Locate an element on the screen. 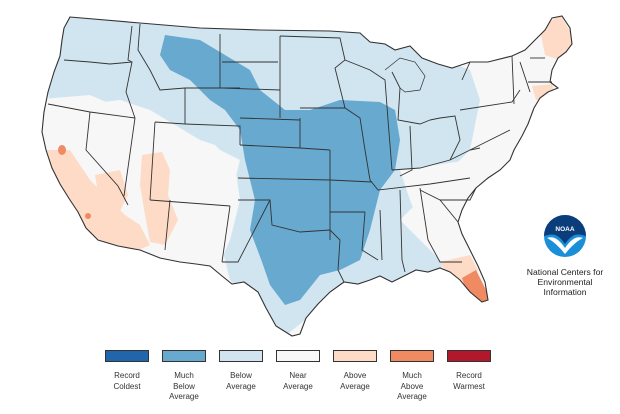 Image resolution: width=620 pixels, height=414 pixels. region-much-above-average-florida is located at coordinates (476, 288).